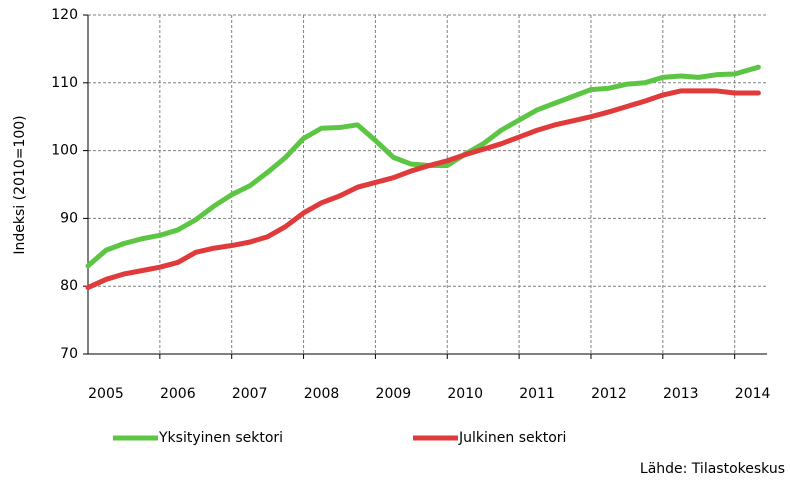 The width and height of the screenshot is (790, 481). Describe the element at coordinates (250, 394) in the screenshot. I see `x-tick-label: 2007` at that location.